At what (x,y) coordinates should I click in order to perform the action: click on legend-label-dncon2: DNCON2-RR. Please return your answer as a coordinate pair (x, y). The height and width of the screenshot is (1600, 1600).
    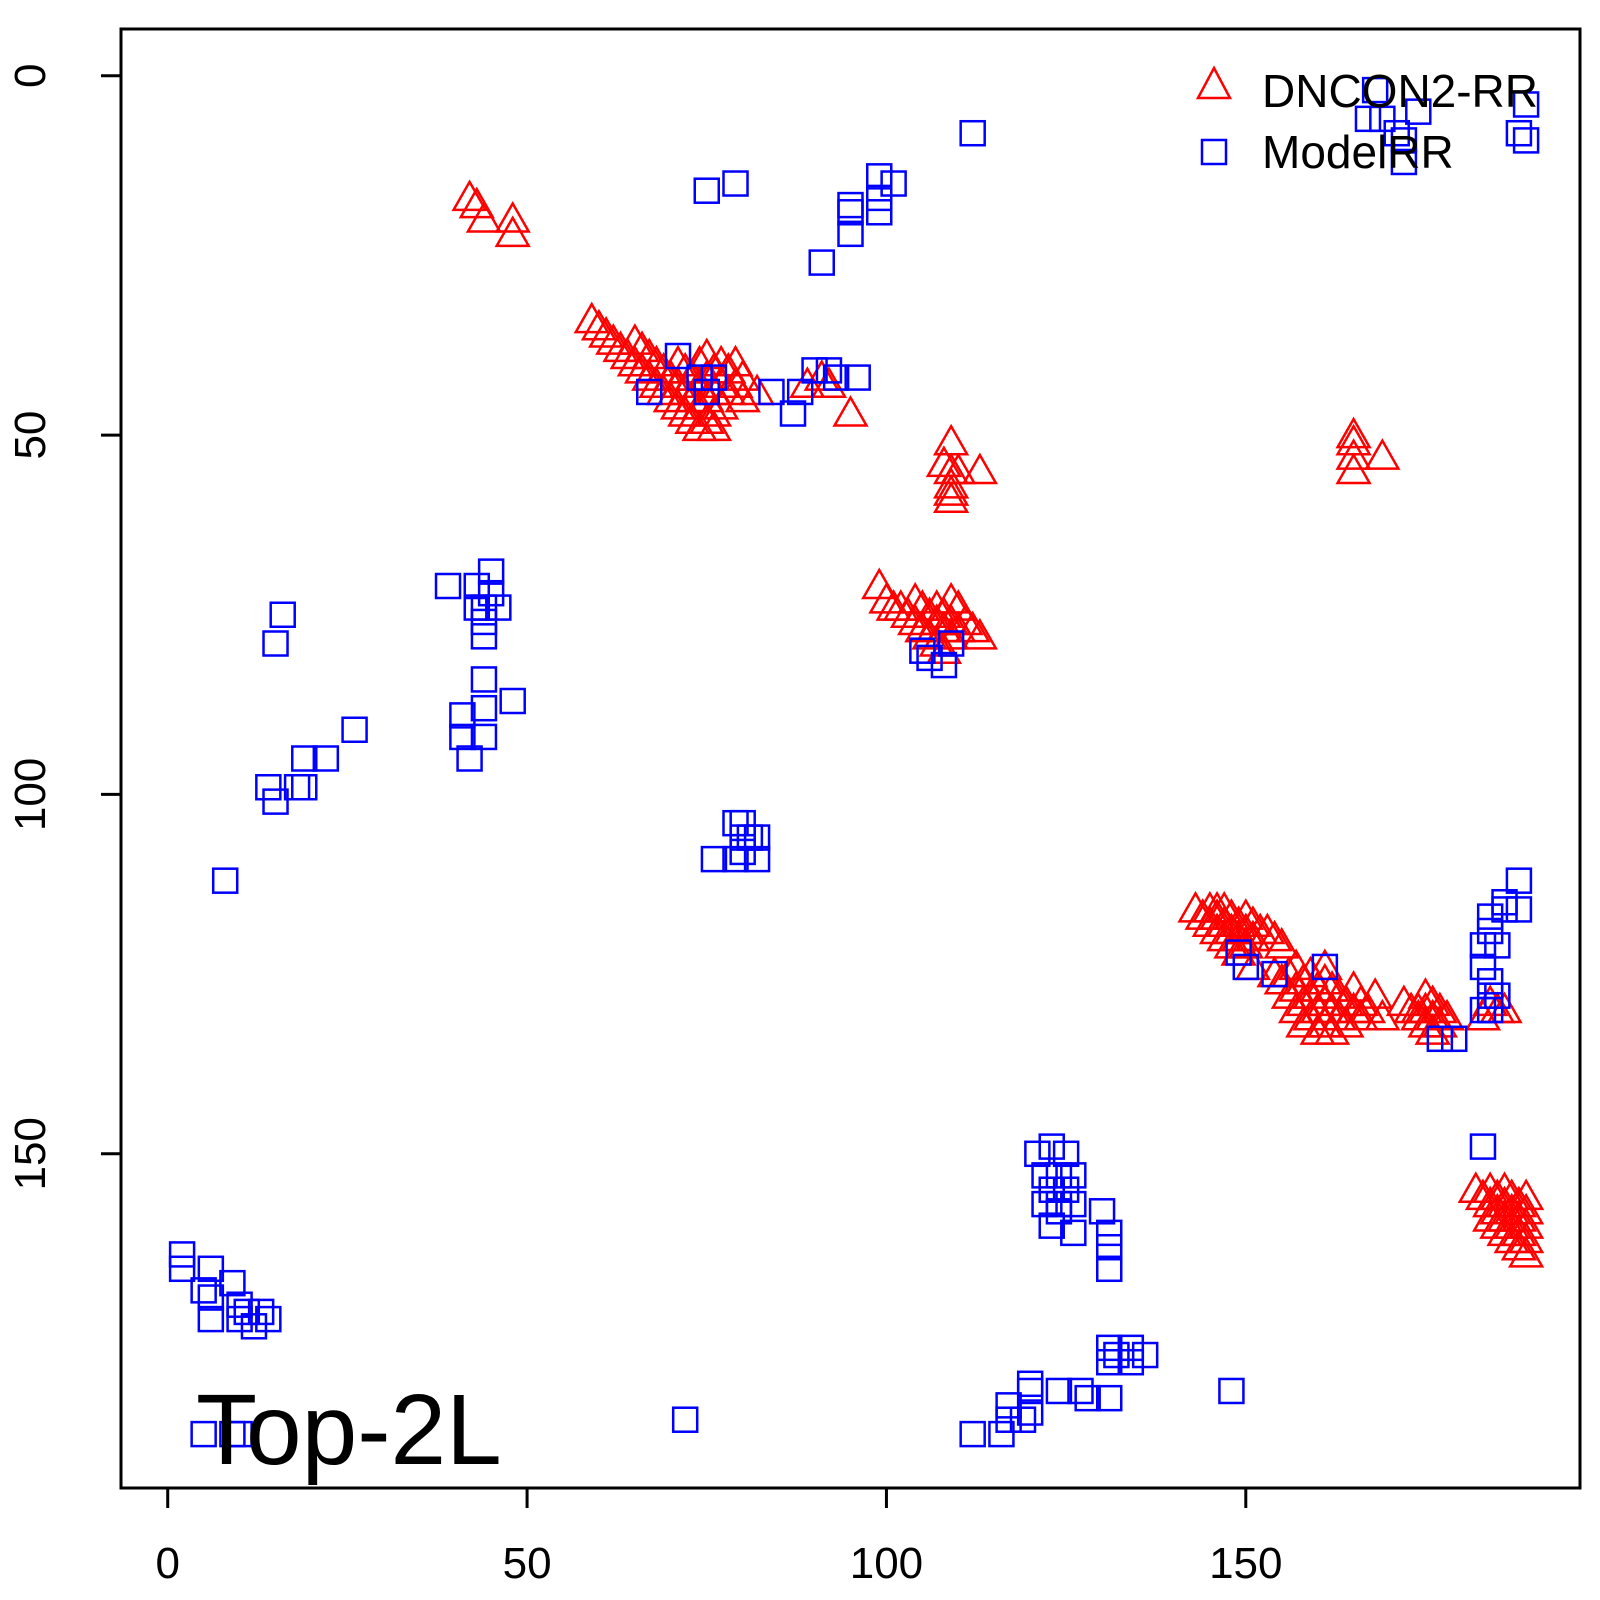
    Looking at the image, I should click on (1400, 91).